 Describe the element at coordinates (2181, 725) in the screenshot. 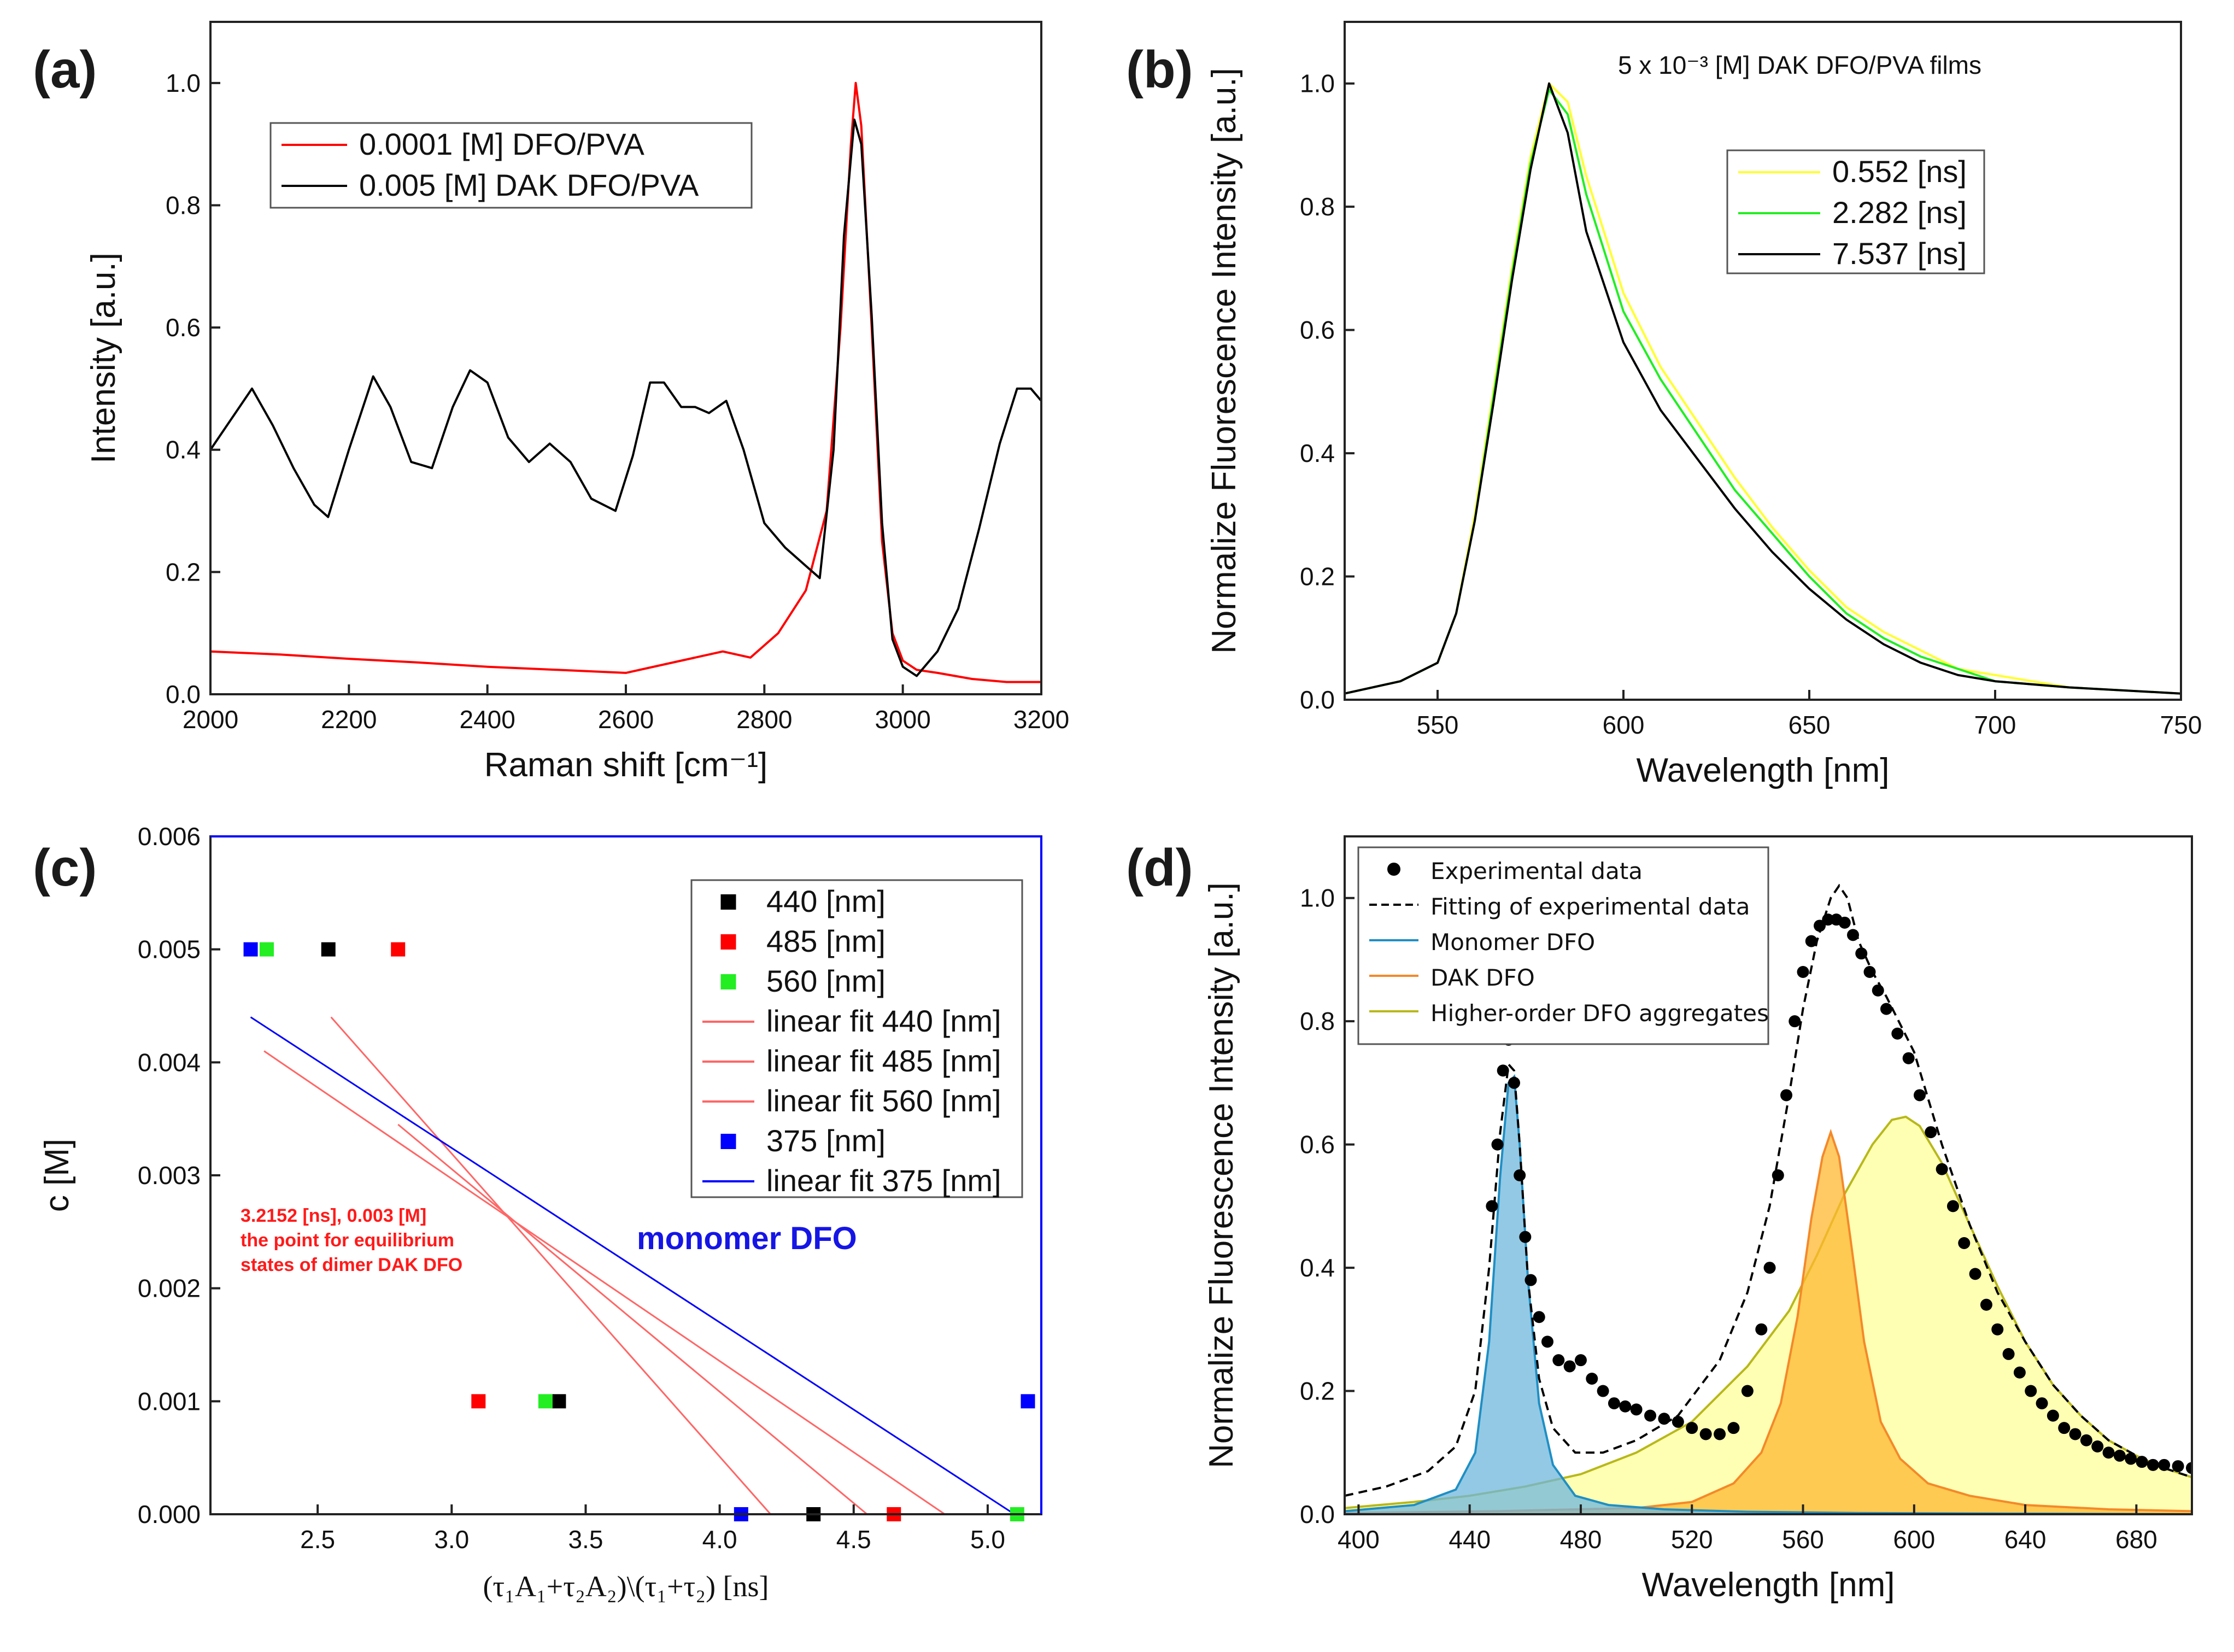

I see `x-tick-label: 750` at that location.